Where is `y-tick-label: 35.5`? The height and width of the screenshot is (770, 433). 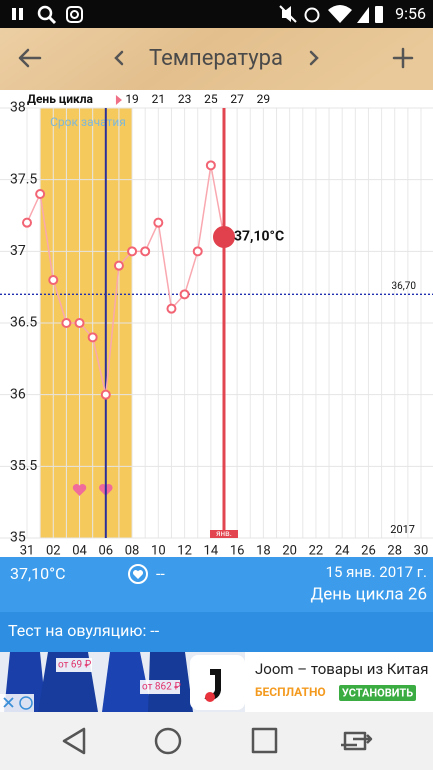 y-tick-label: 35.5 is located at coordinates (23, 466).